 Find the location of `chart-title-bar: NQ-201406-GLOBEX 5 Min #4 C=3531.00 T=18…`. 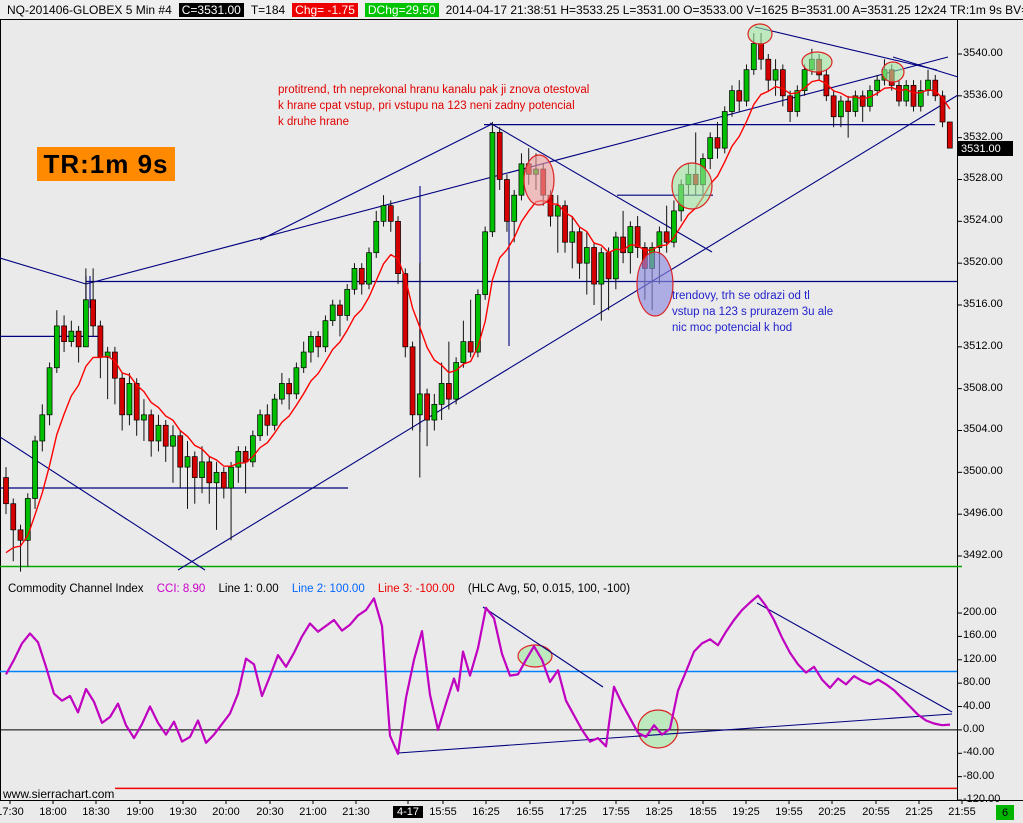

chart-title-bar: NQ-201406-GLOBEX 5 Min #4 C=3531.00 T=18… is located at coordinates (511, 10).